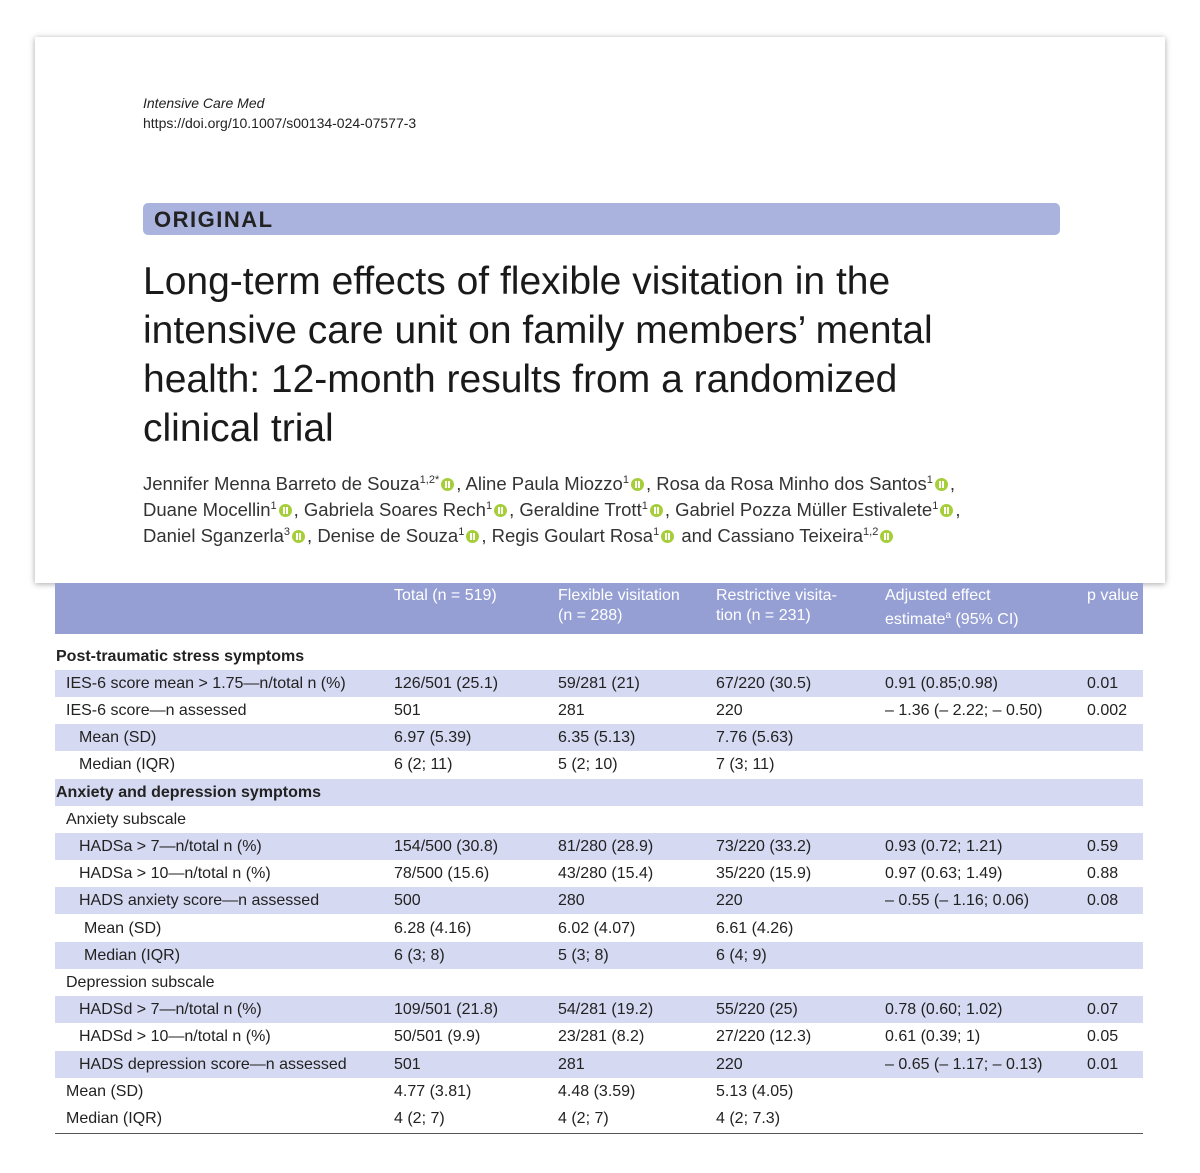 This screenshot has width=1200, height=1173. I want to click on table-cell: 6.35 (5.13), so click(597, 738).